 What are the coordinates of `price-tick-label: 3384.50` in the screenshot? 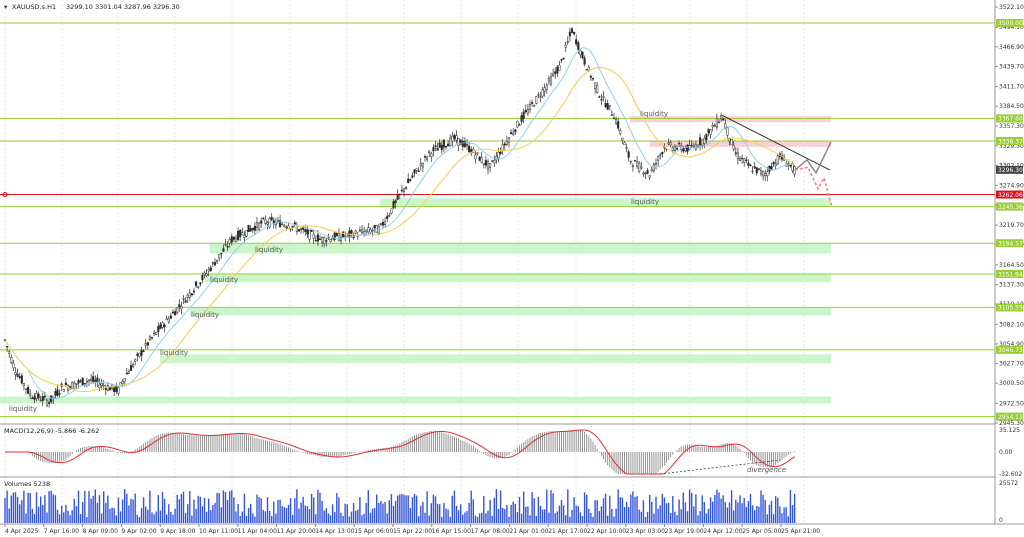 It's located at (1011, 106).